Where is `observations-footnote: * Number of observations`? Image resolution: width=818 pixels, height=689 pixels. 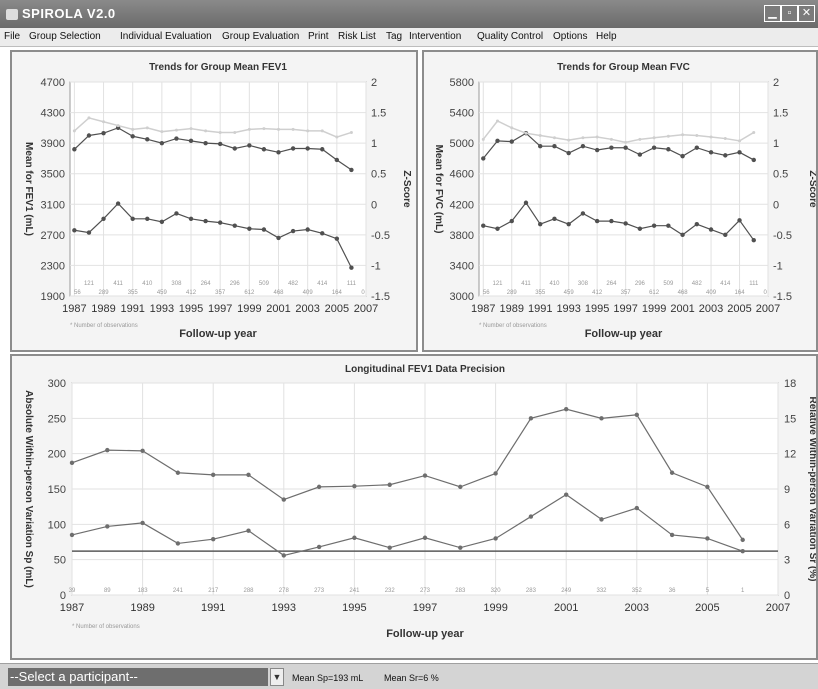
observations-footnote: * Number of observations is located at coordinates (104, 326).